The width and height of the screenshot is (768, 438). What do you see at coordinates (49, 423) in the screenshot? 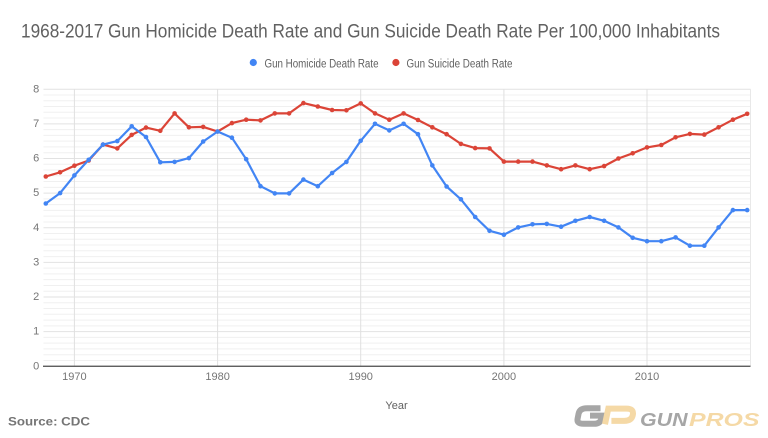
I see `svg-text: Source: CDC` at bounding box center [49, 423].